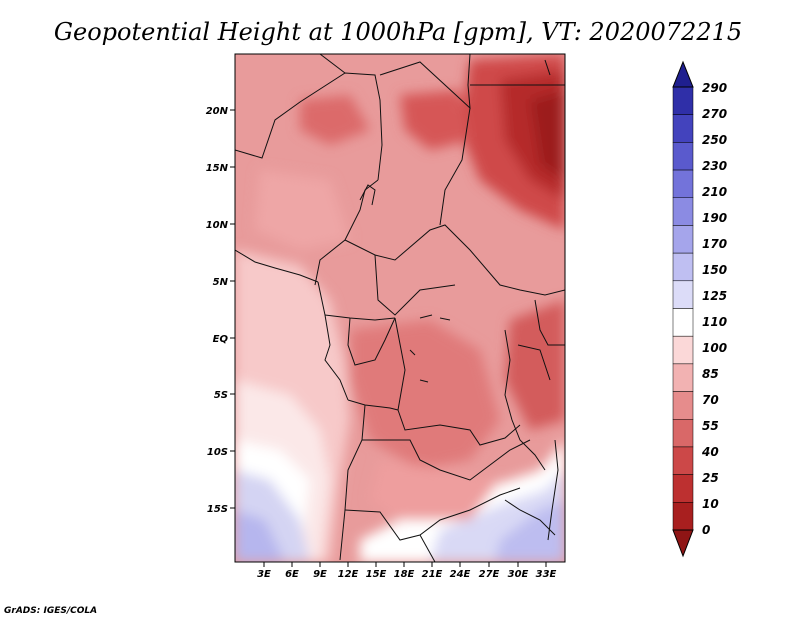  What do you see at coordinates (714, 296) in the screenshot?
I see `colorbar-label: 125` at bounding box center [714, 296].